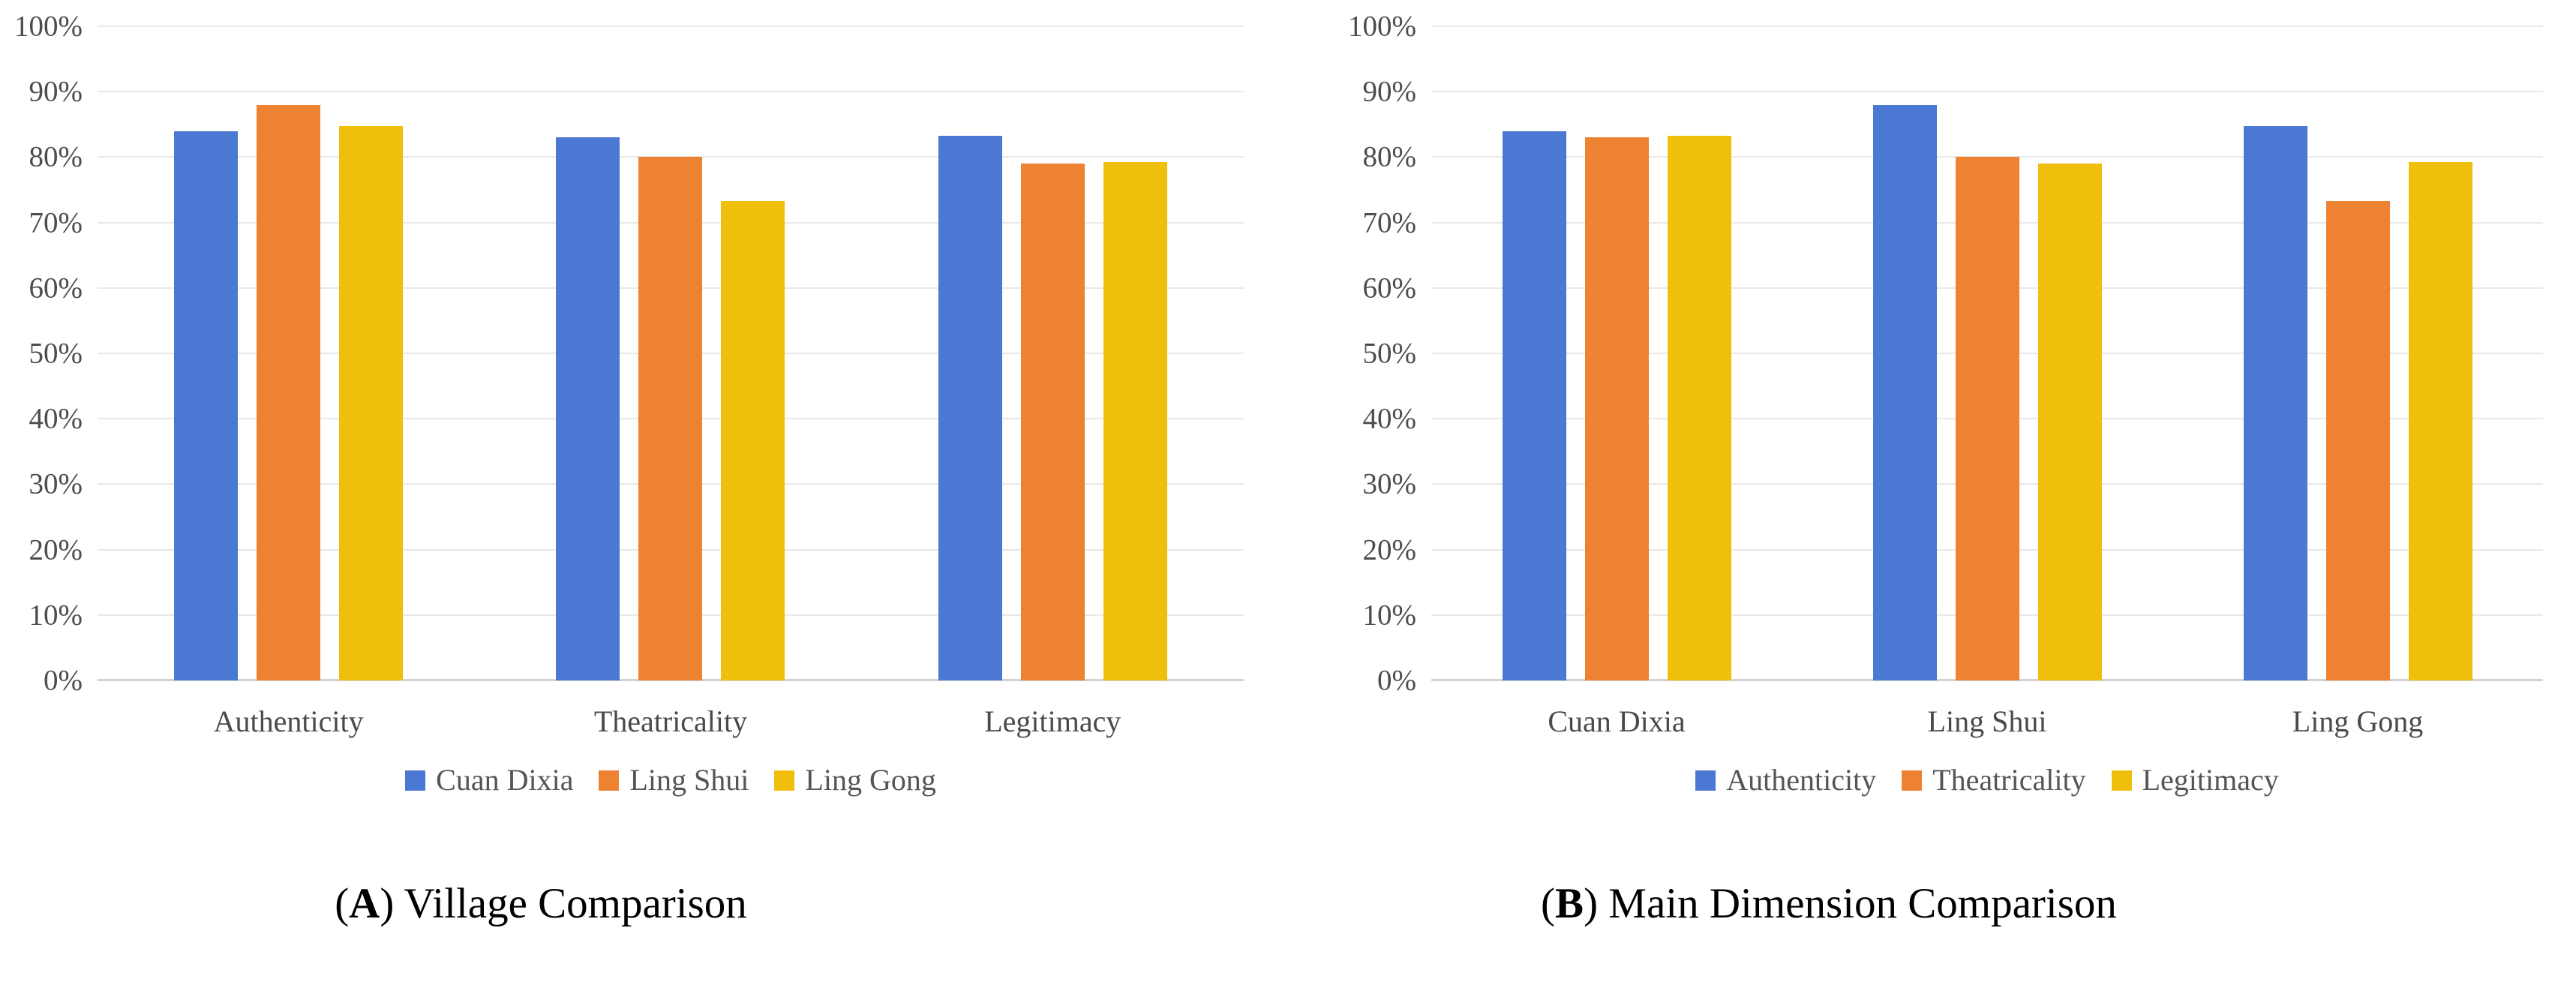  Describe the element at coordinates (1591, 903) in the screenshot. I see `caption-b-paren-close: )` at that location.